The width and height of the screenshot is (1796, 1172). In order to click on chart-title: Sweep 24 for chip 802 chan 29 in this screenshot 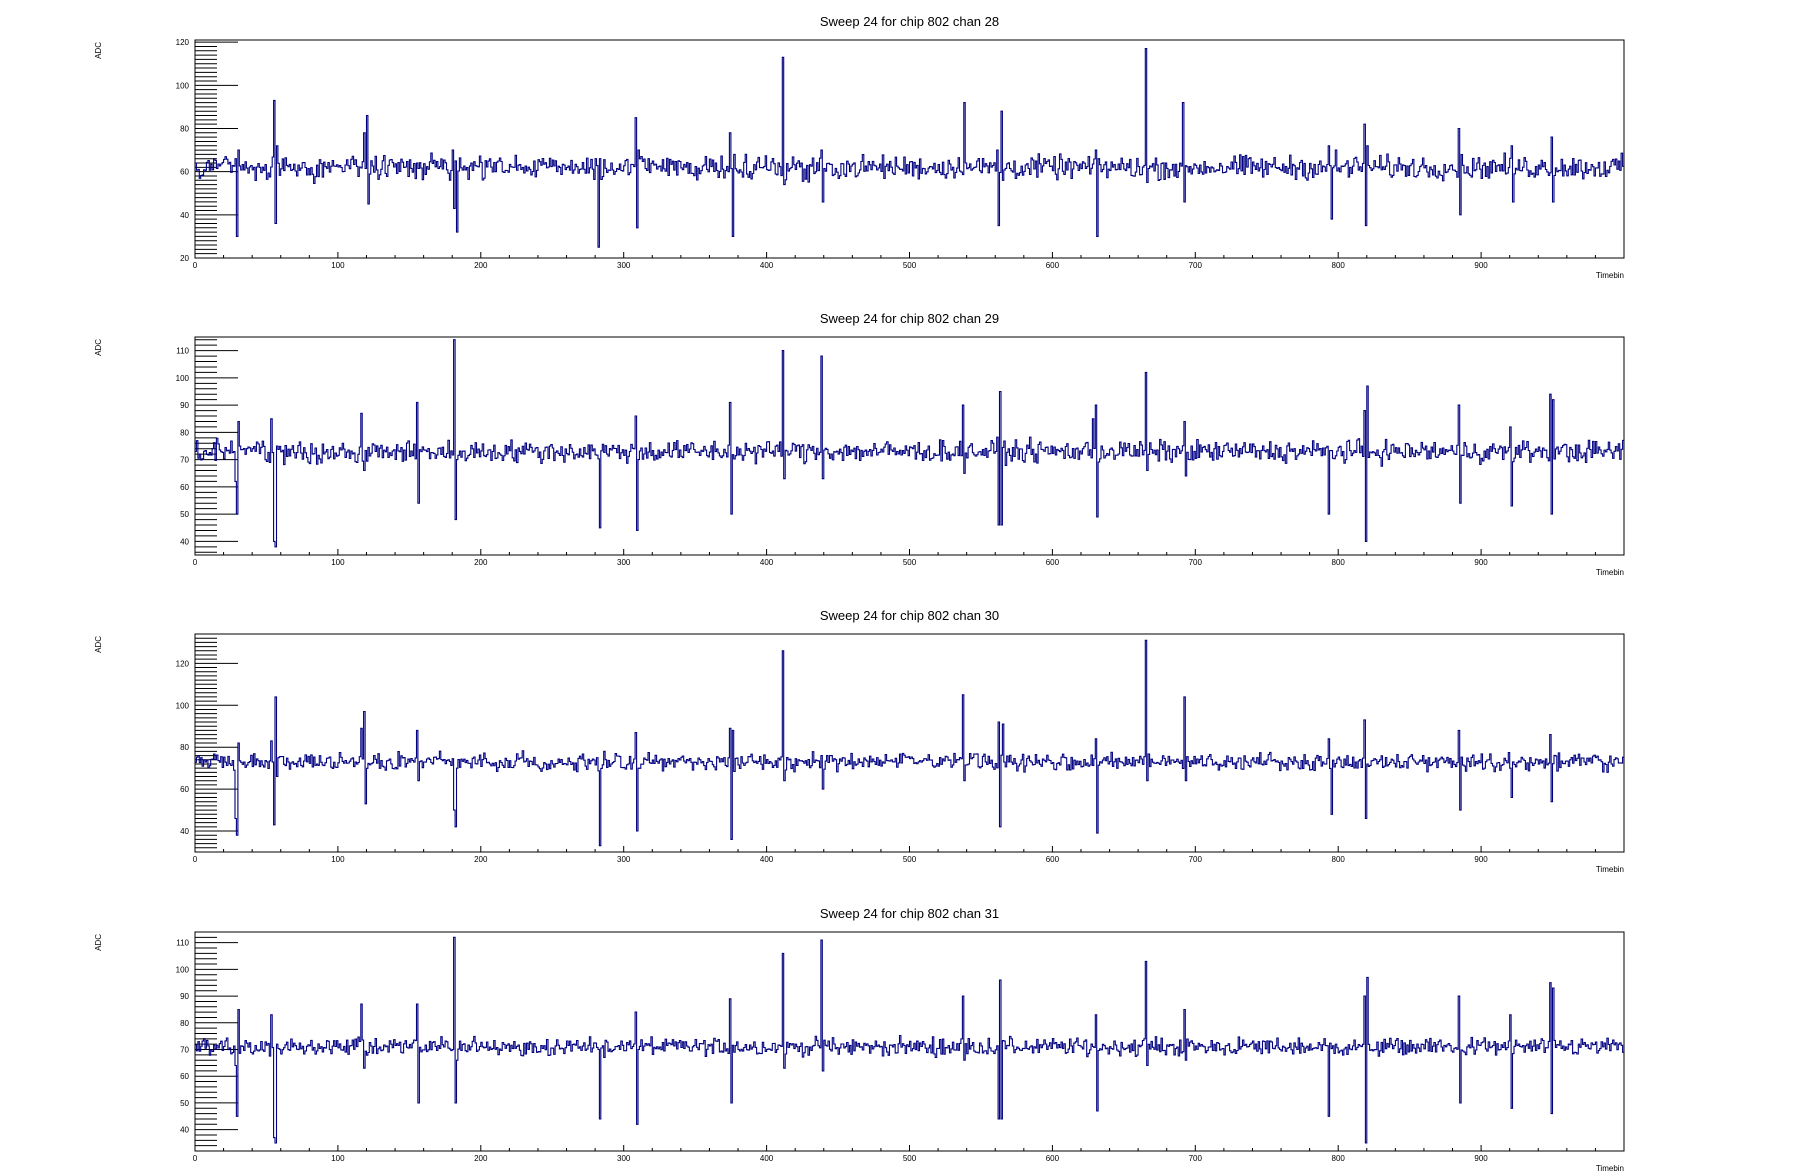, I will do `click(909, 318)`.